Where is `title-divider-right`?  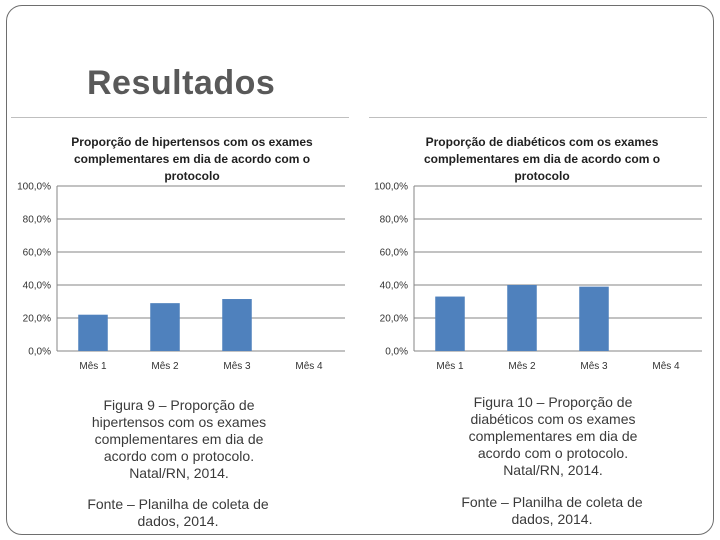 title-divider-right is located at coordinates (538, 117).